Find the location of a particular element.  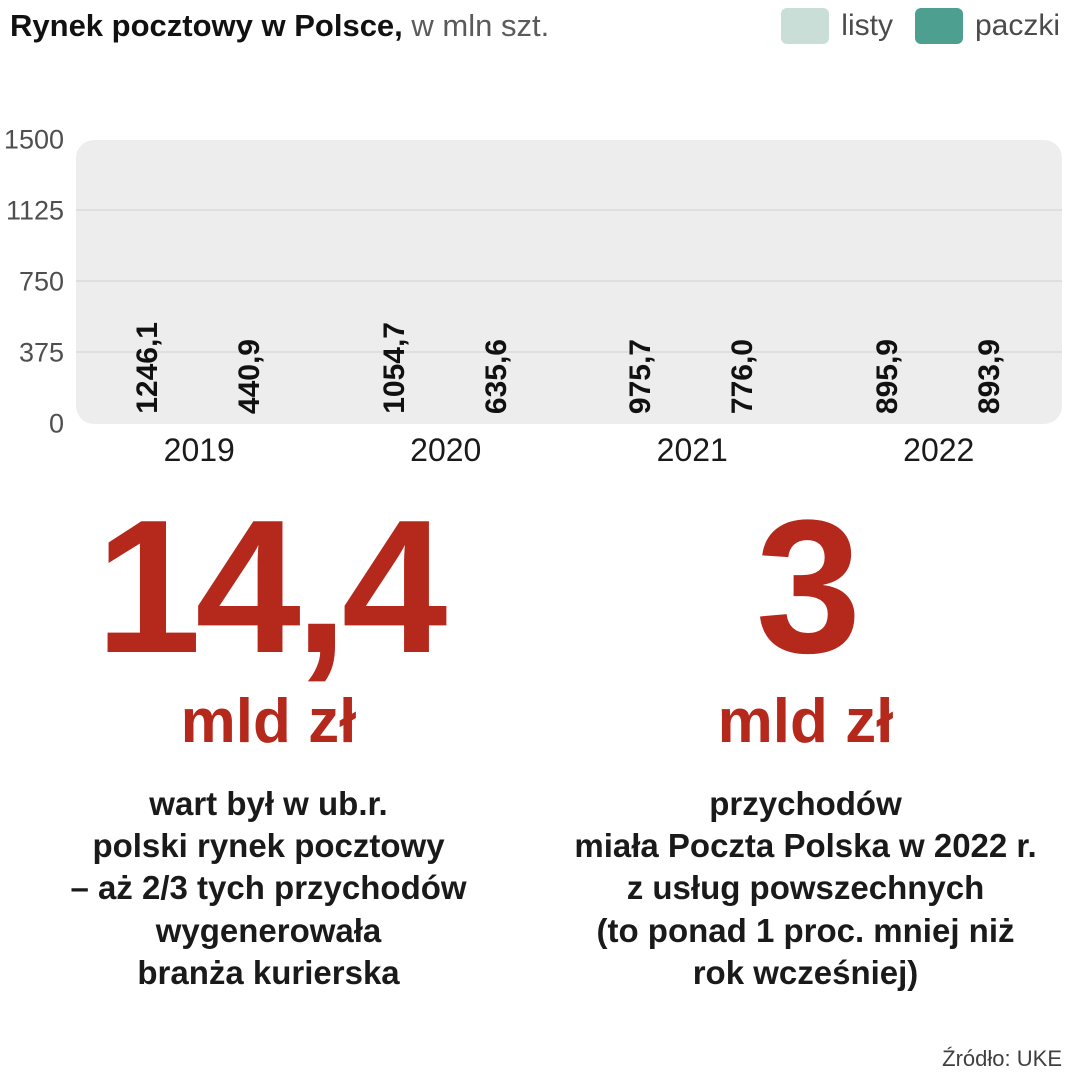

chart-legend: listy paczki is located at coordinates (920, 26).